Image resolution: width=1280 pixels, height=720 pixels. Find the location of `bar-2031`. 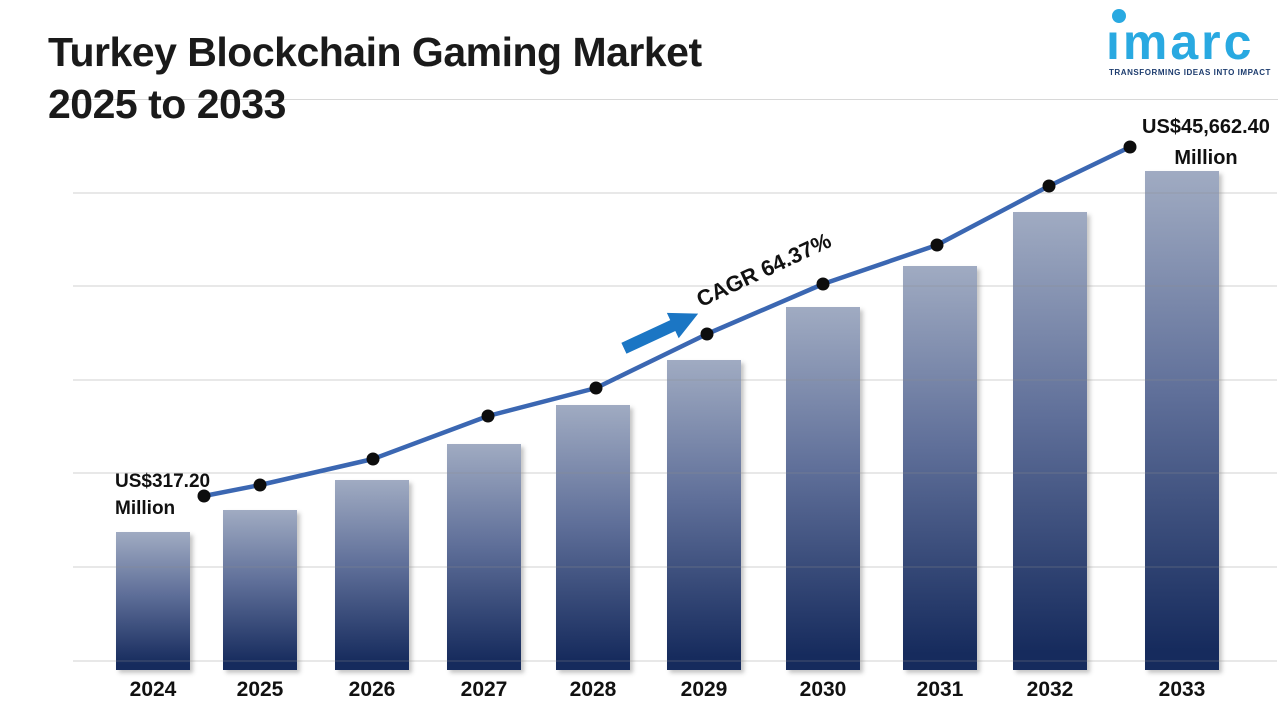

bar-2031 is located at coordinates (940, 468).